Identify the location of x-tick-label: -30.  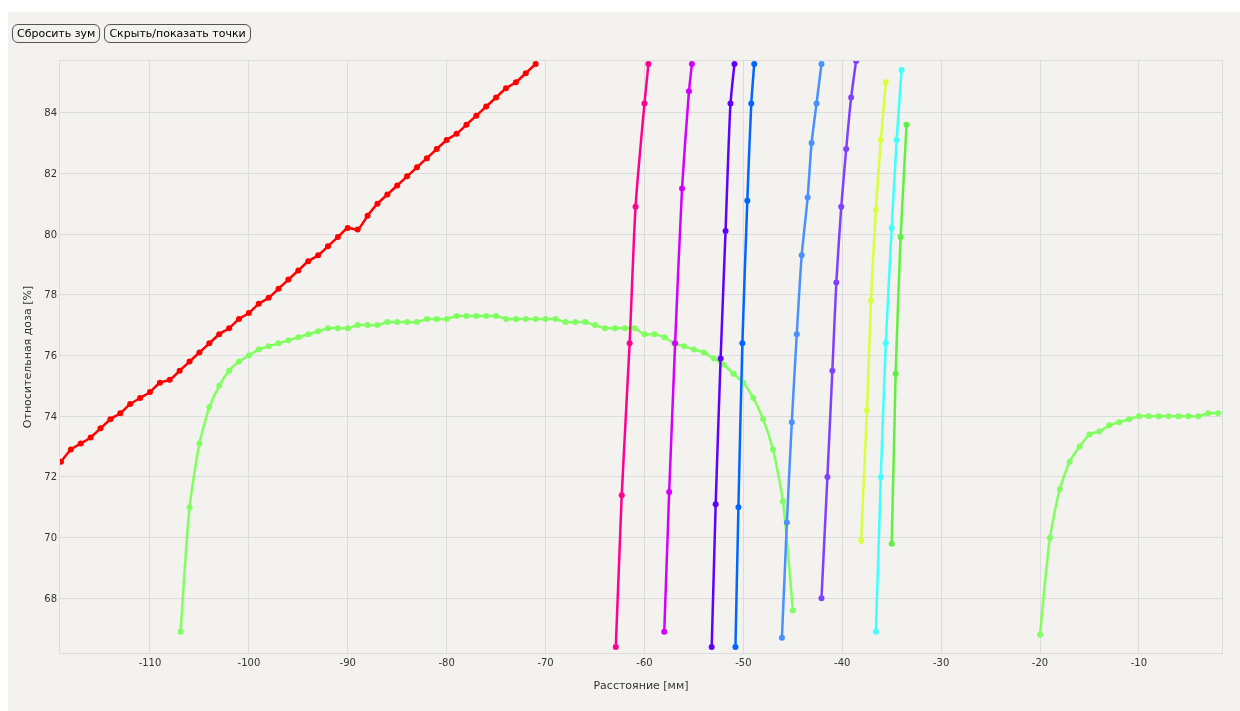
(941, 662).